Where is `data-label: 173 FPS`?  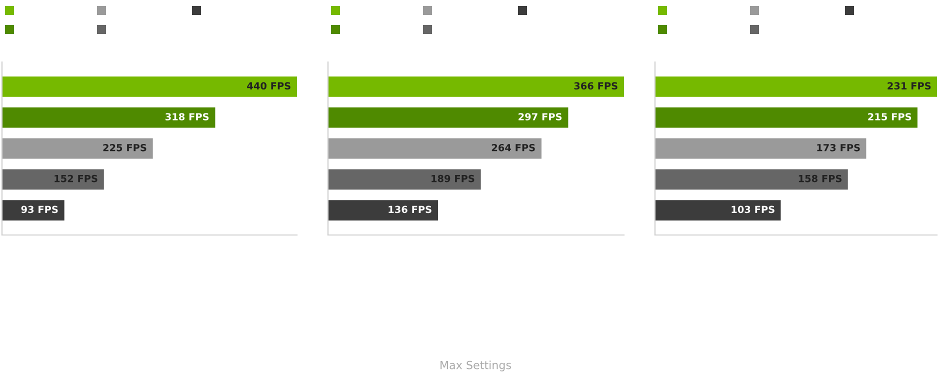 data-label: 173 FPS is located at coordinates (838, 148).